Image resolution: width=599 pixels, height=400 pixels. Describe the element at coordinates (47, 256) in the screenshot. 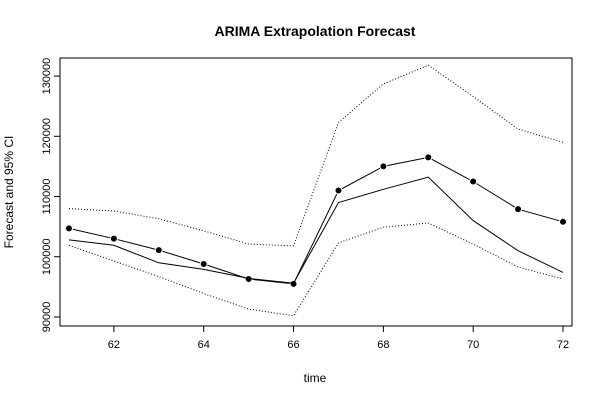

I see `y-tick-label: 100000` at that location.